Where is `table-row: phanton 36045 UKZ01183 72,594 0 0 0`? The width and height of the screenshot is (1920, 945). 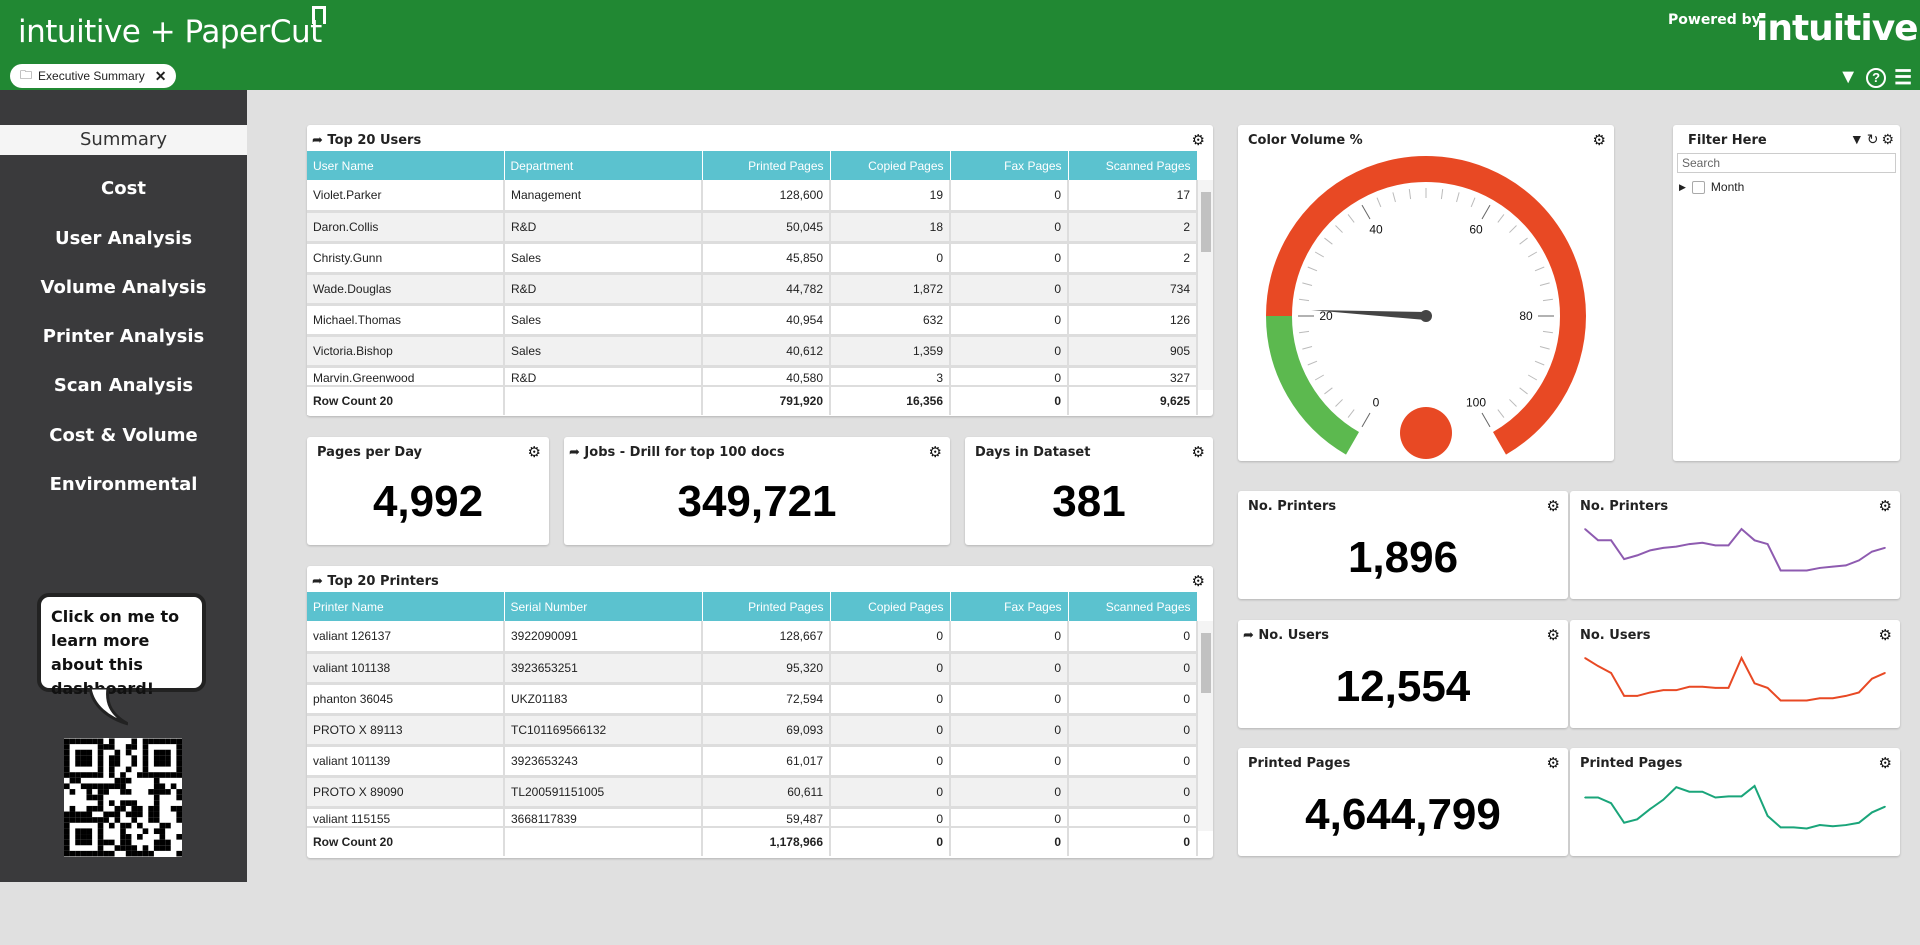
table-row: phanton 36045 UKZ01183 72,594 0 0 0 is located at coordinates (752, 699).